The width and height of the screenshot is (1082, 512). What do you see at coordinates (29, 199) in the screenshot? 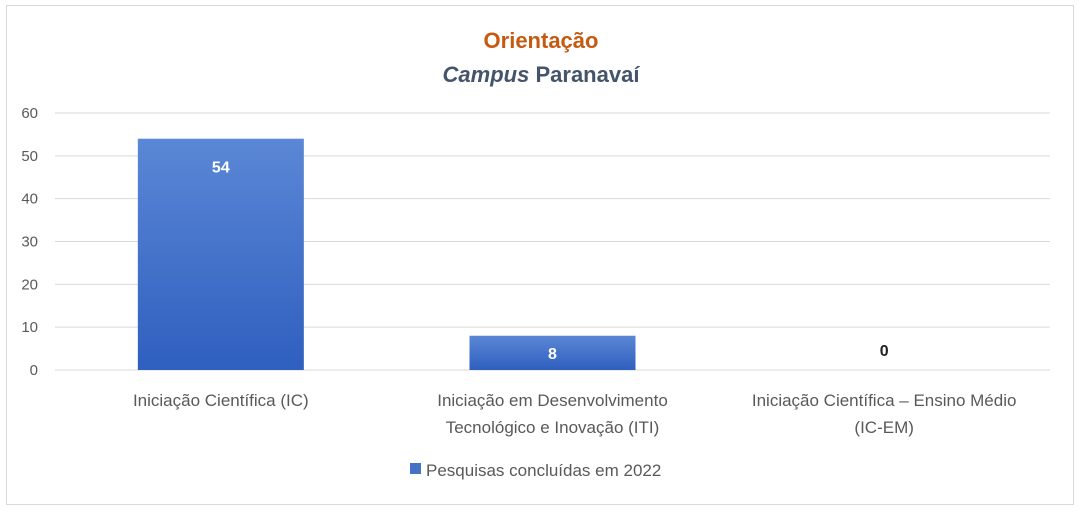
I see `y-tick-label-40: 40` at bounding box center [29, 199].